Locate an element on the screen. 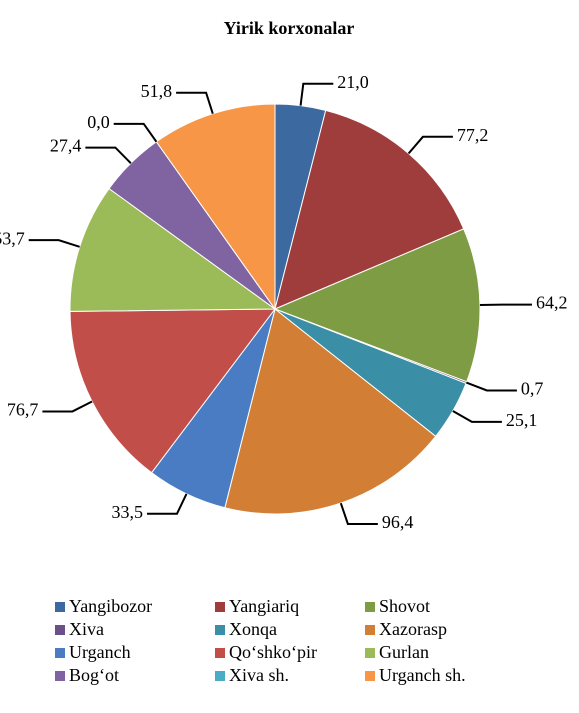 This screenshot has height=713, width=579. legend-label: Urganch sh. is located at coordinates (422, 675).